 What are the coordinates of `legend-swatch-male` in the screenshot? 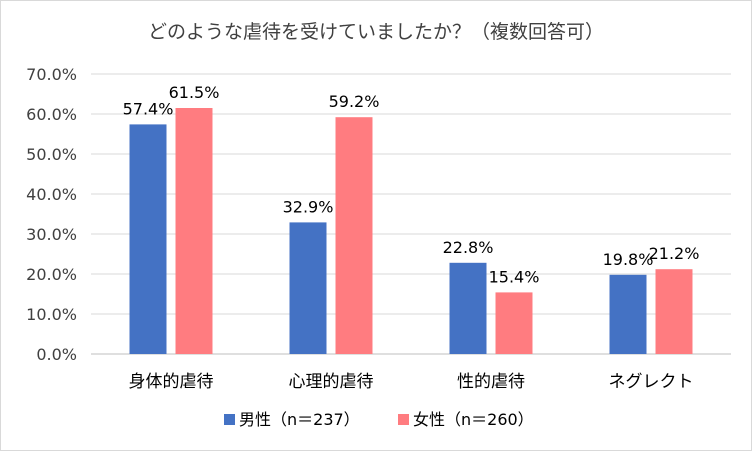 It's located at (229, 419).